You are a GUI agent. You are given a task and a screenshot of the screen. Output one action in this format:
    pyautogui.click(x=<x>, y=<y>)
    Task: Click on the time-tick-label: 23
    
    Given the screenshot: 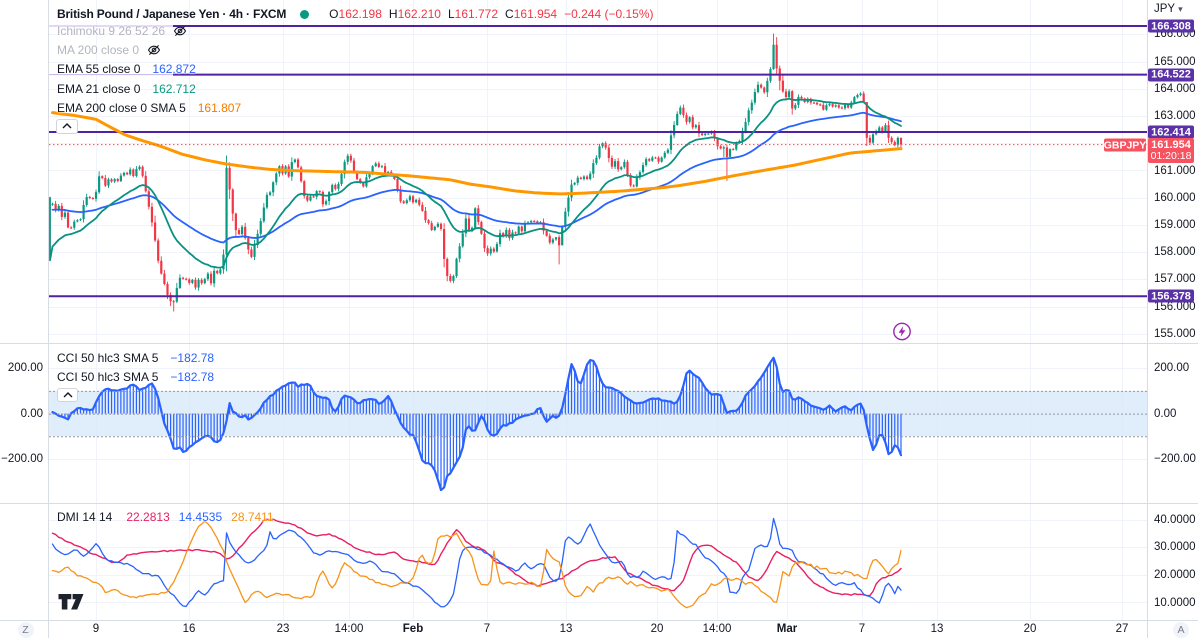 What is the action you would take?
    pyautogui.click(x=283, y=629)
    